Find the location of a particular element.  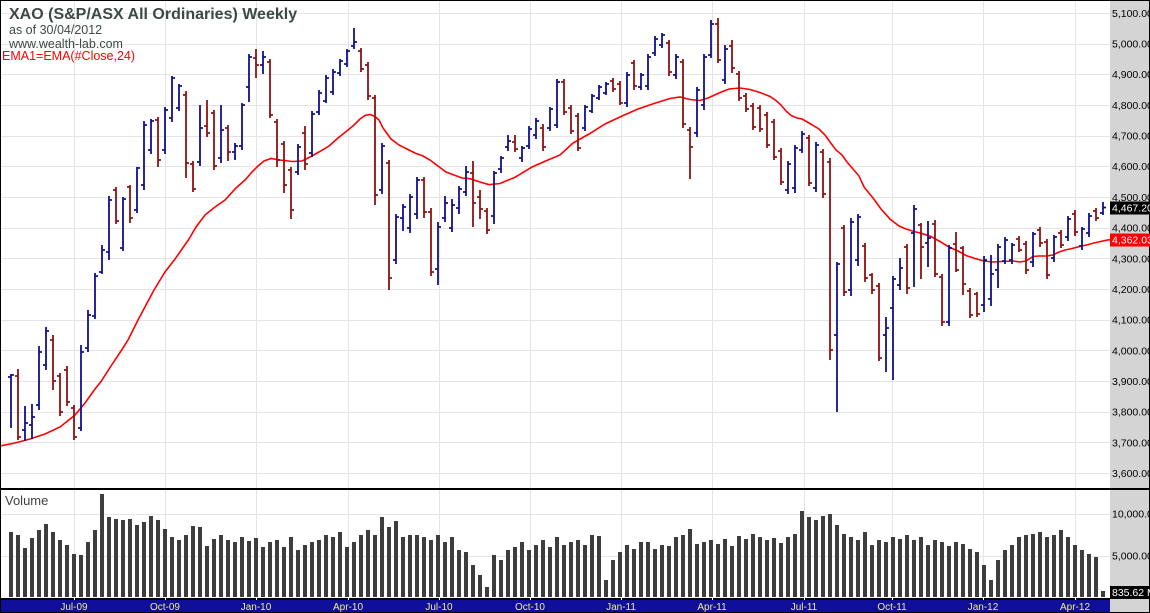

svg-text: 3,700.00 is located at coordinates (1131, 443).